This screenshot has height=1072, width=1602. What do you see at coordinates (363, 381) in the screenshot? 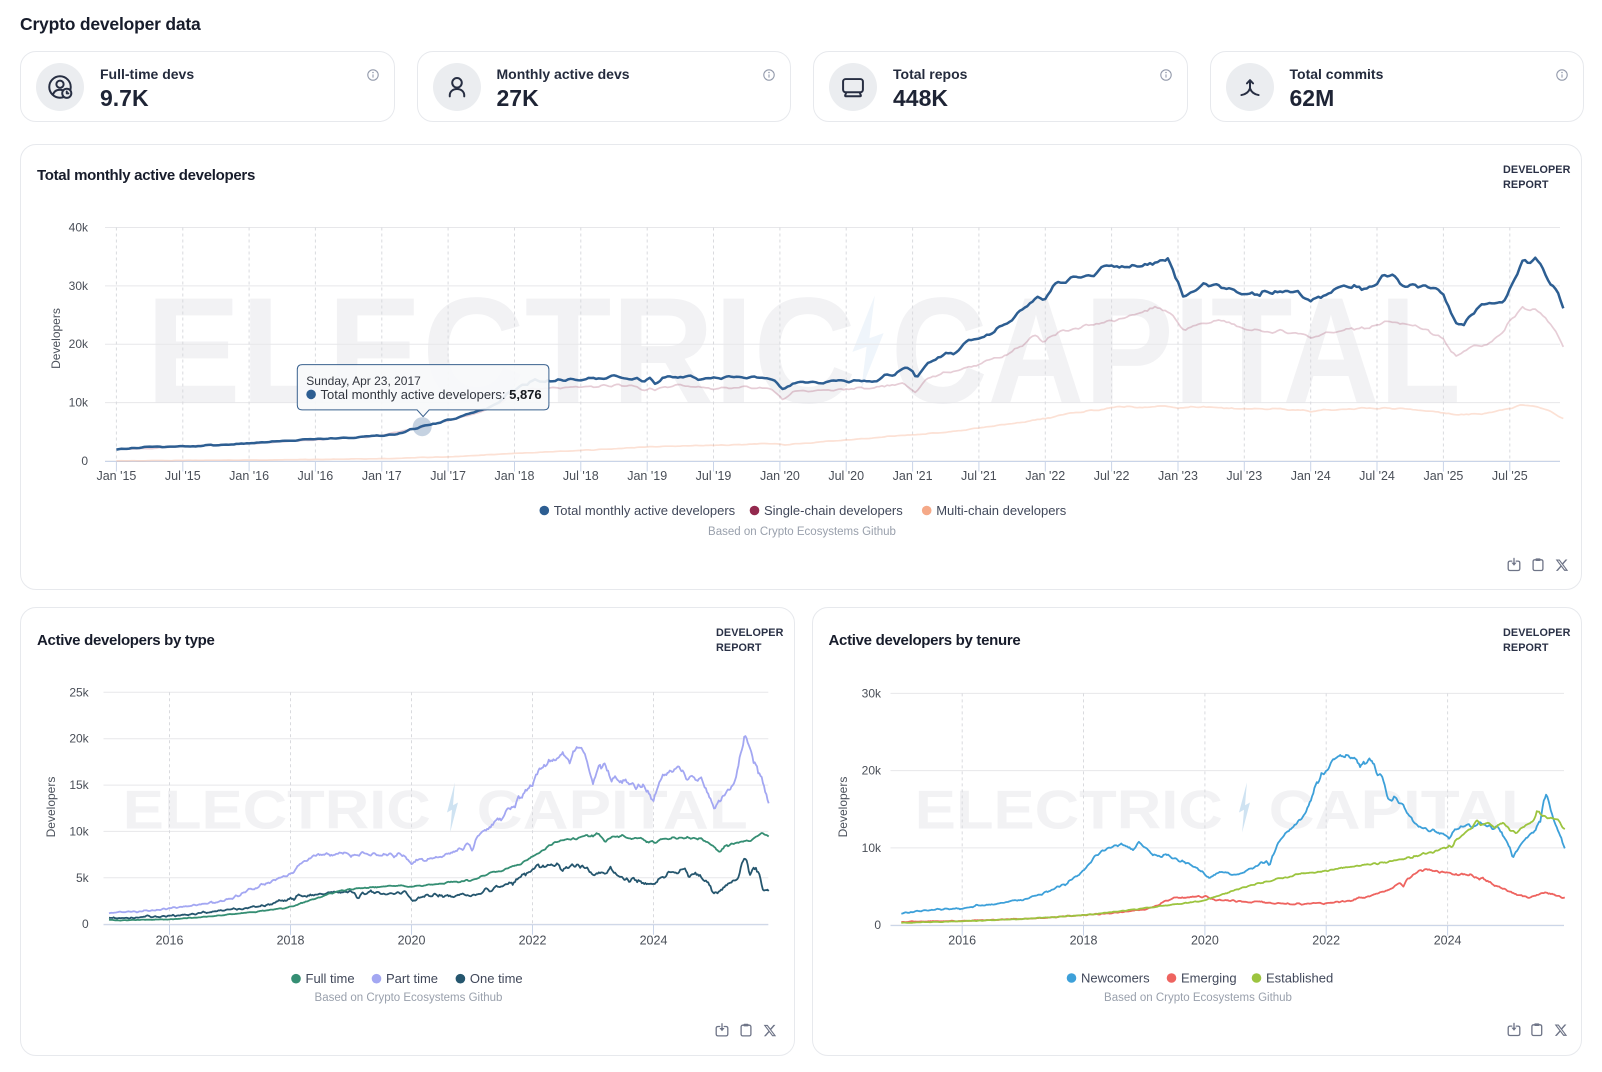
I see `svg-text: Sunday, Apr 23, 2017` at bounding box center [363, 381].